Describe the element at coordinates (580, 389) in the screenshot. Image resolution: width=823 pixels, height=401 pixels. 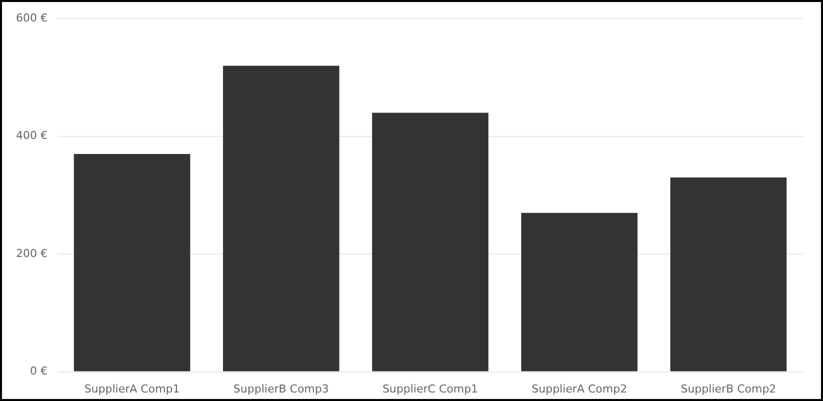
I see `x-tick-label: SupplierA Comp2` at that location.